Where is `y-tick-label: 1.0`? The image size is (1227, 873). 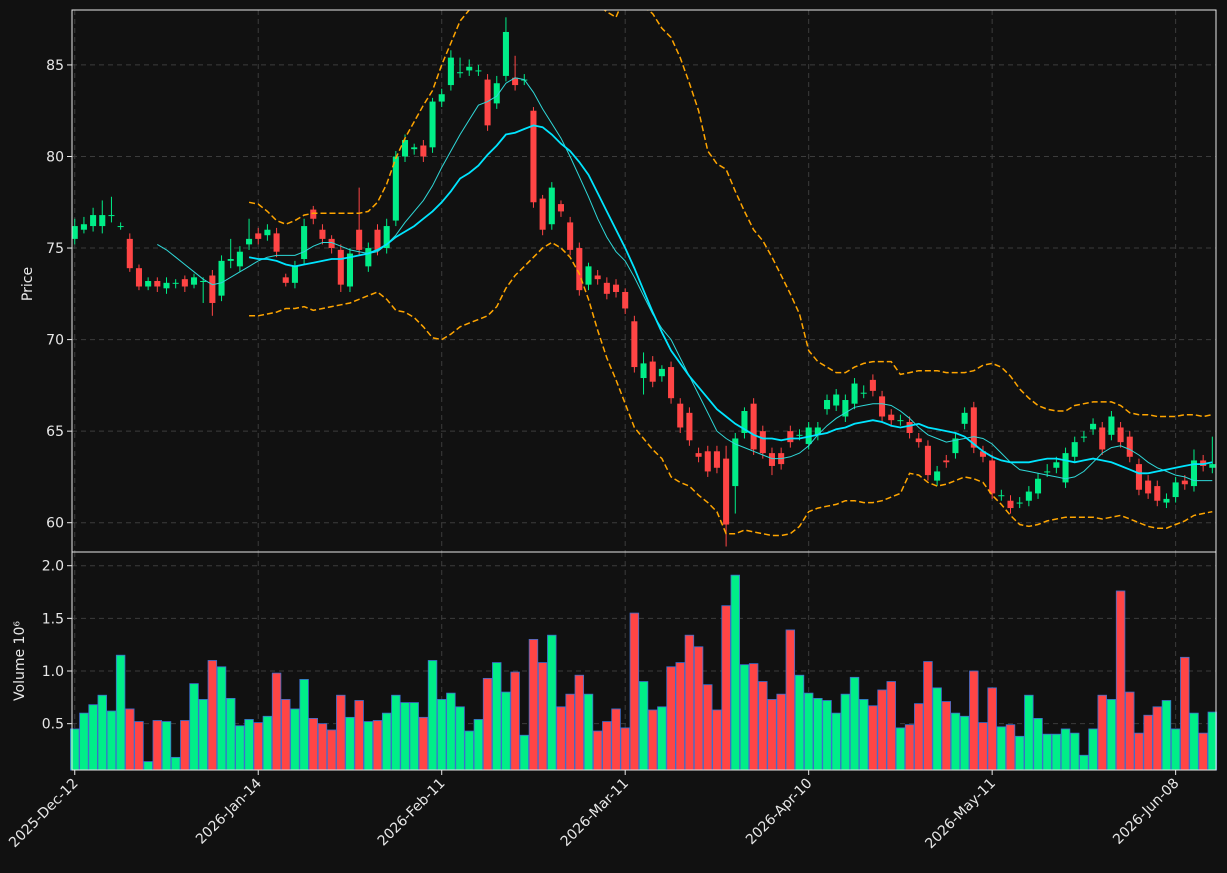
y-tick-label: 1.0 is located at coordinates (53, 672).